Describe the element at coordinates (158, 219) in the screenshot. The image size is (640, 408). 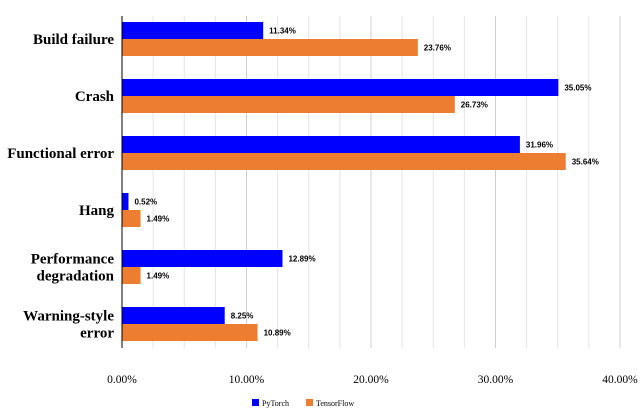
I see `data-label-tensorflow-3: 1.49%` at that location.